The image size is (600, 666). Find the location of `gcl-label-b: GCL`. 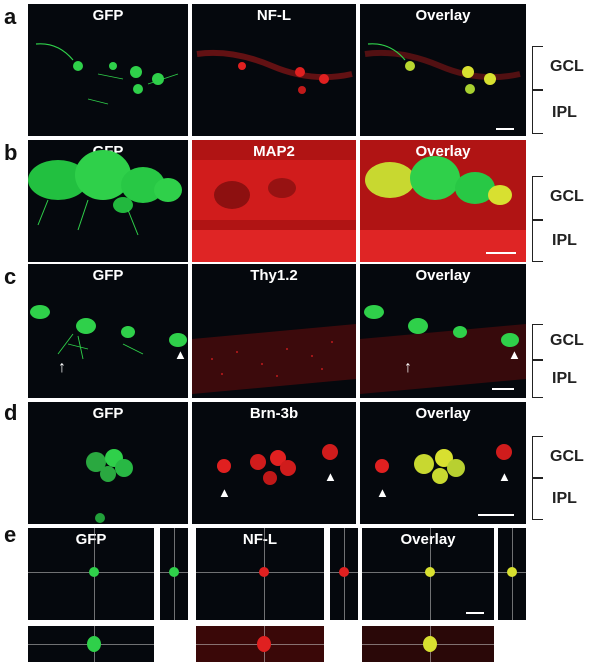

gcl-label-b: GCL is located at coordinates (567, 196).